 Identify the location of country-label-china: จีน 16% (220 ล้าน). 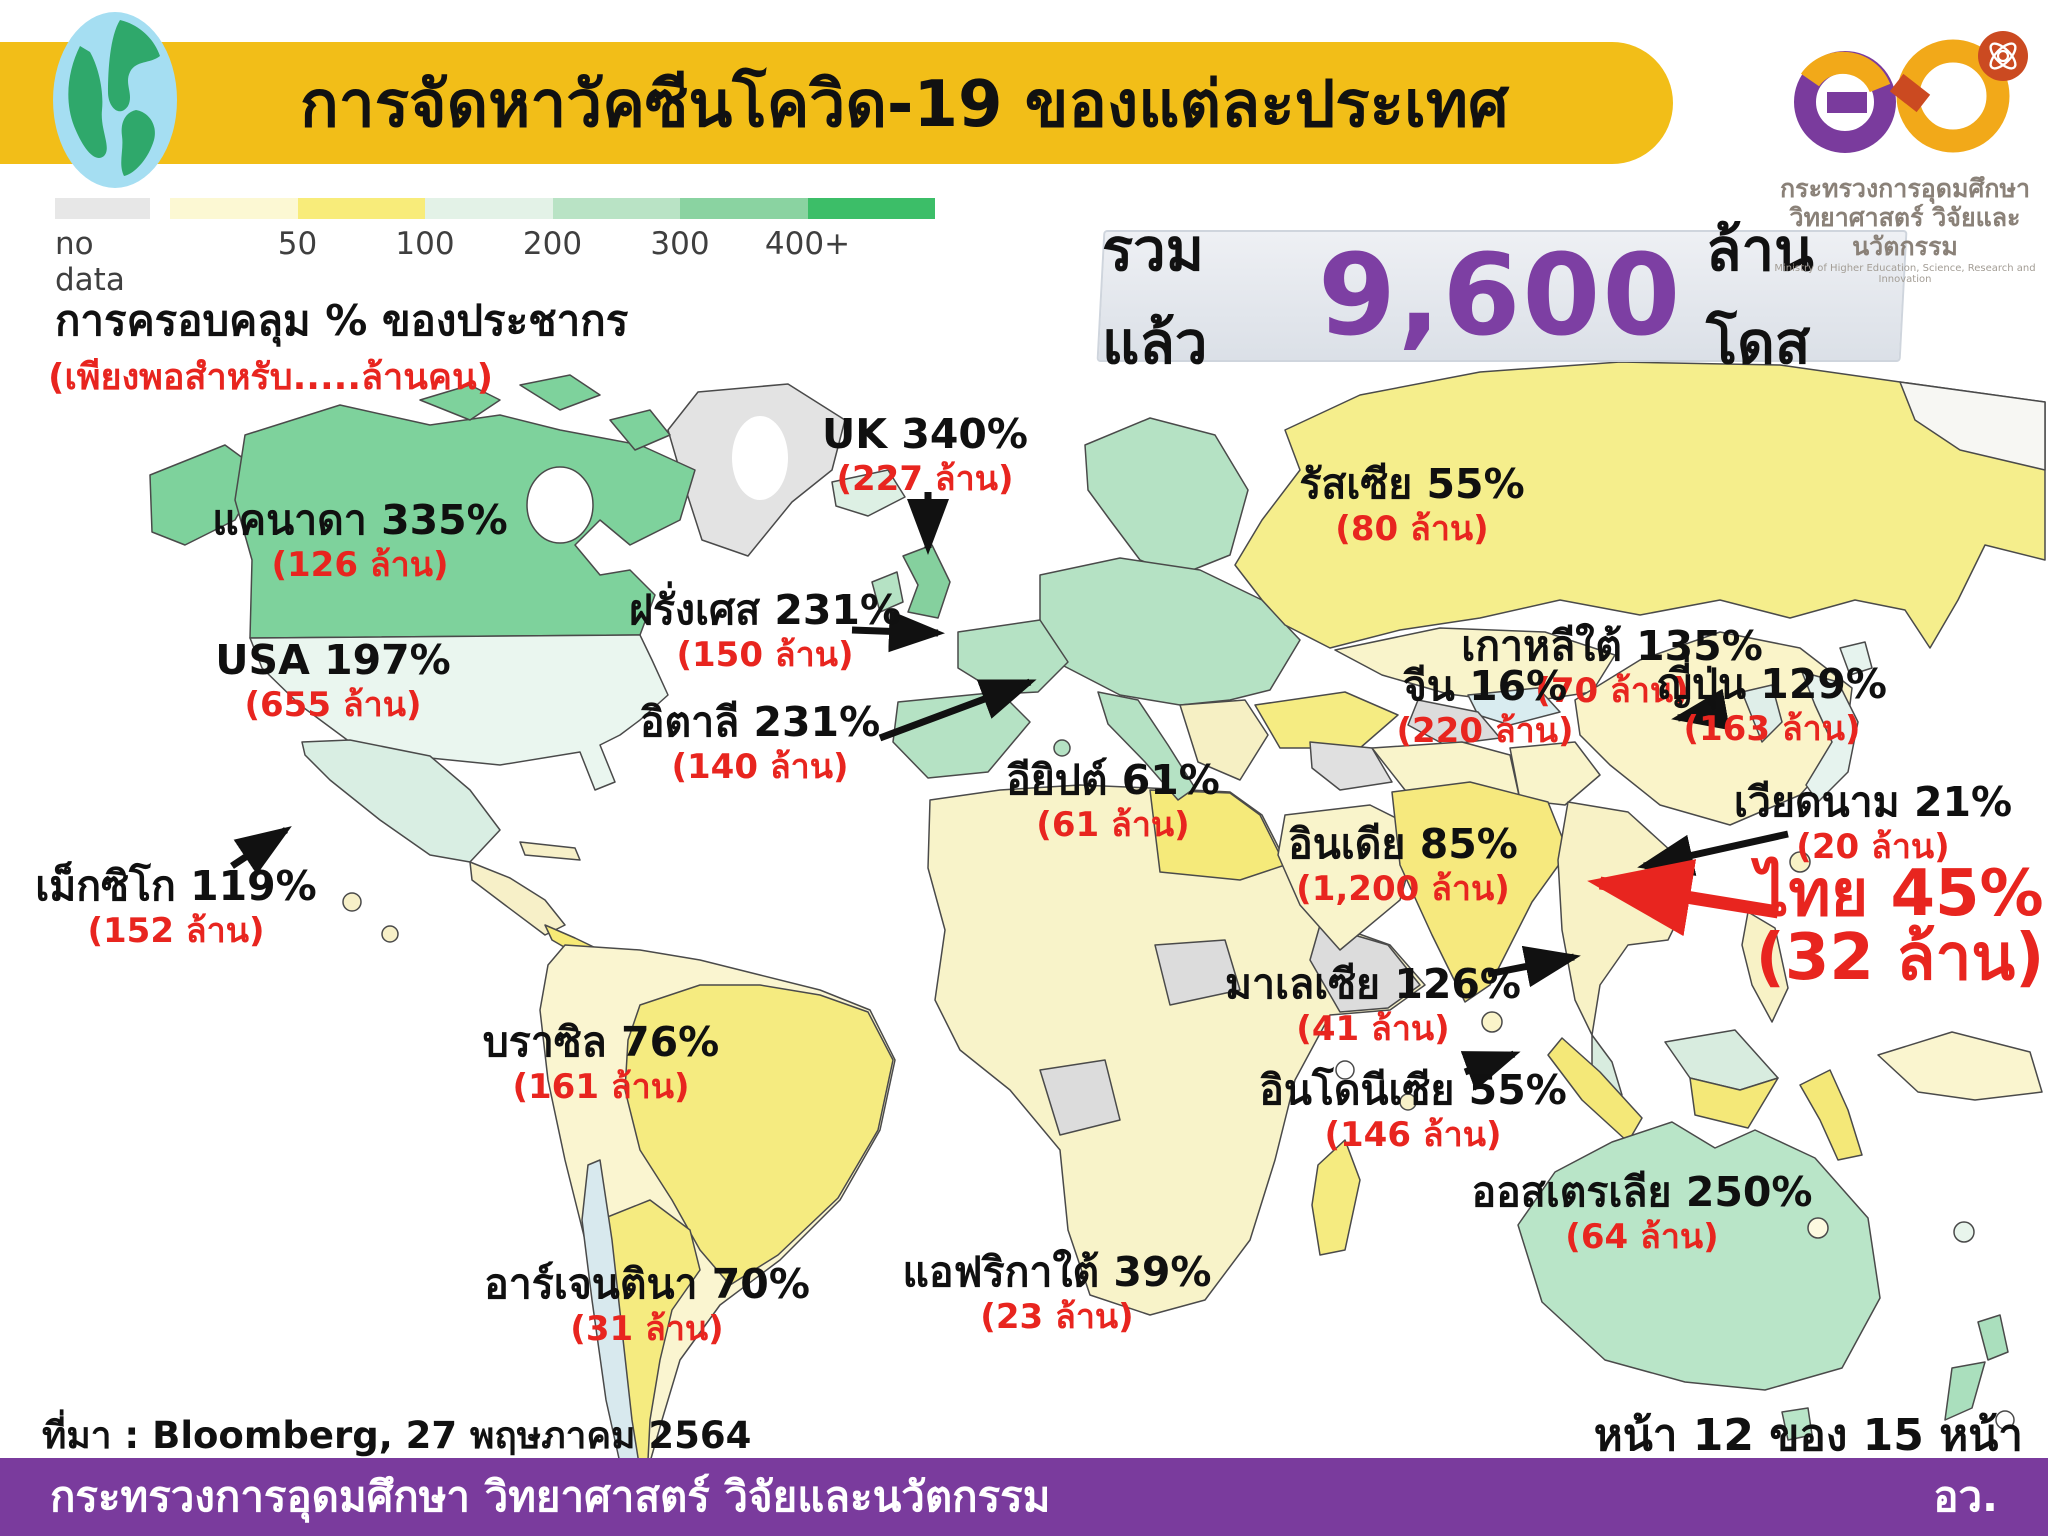
(1485, 707).